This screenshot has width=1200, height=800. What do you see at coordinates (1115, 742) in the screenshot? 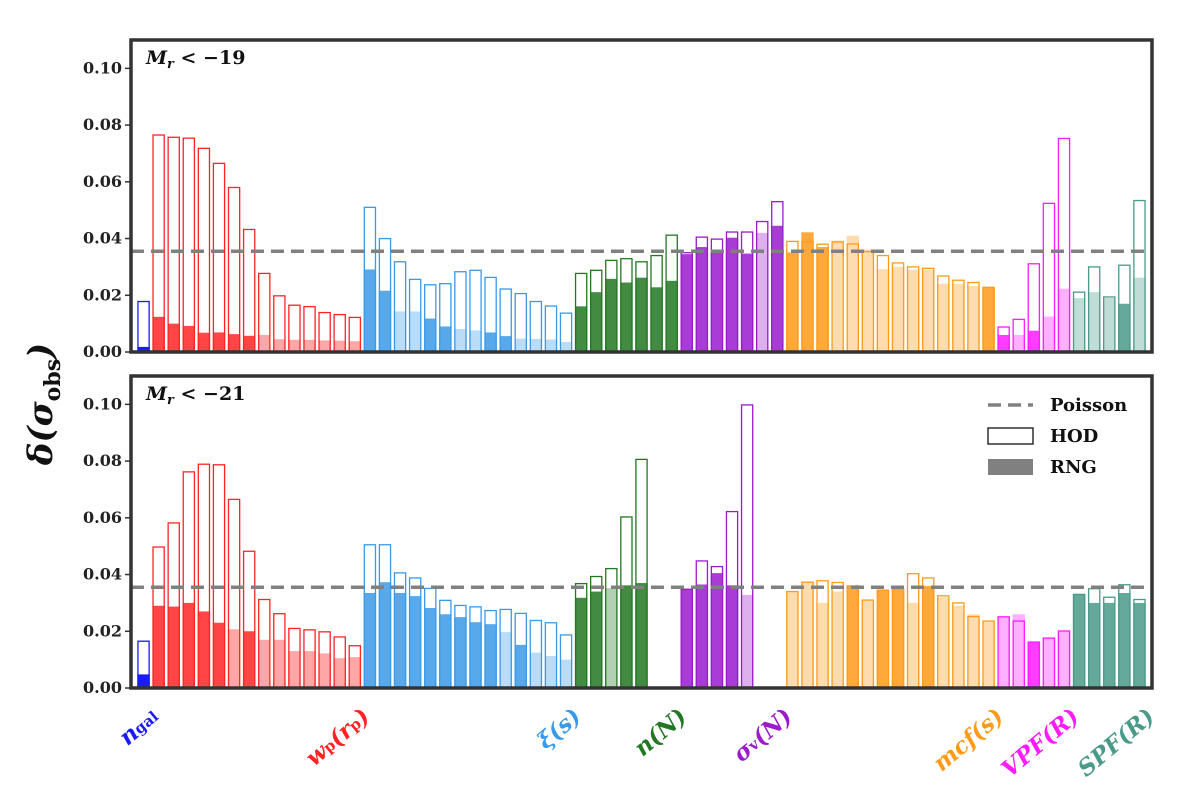
I see `group-label-spf: SPF(R)` at bounding box center [1115, 742].